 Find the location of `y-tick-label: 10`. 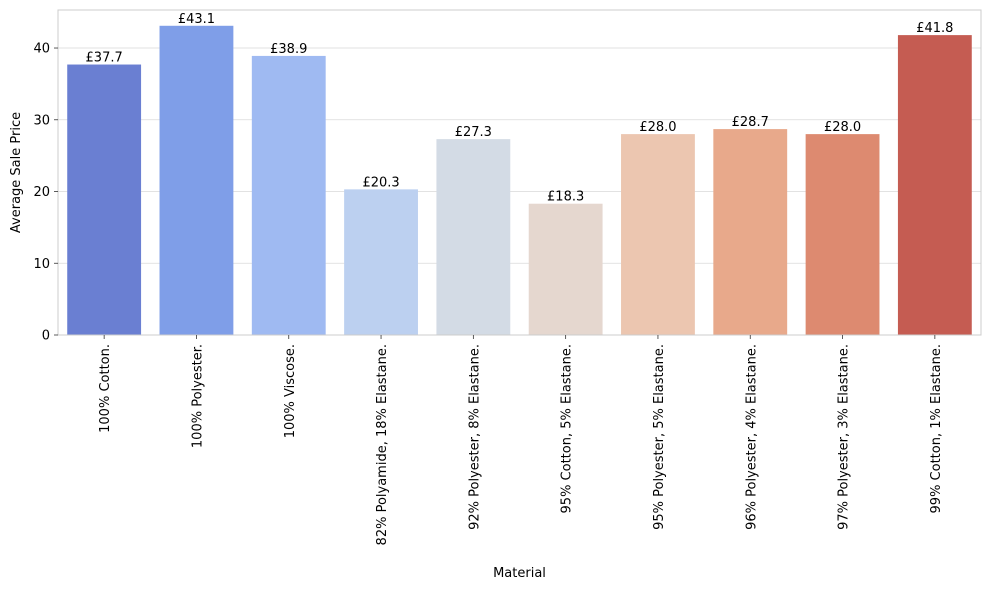

y-tick-label: 10 is located at coordinates (41, 264).